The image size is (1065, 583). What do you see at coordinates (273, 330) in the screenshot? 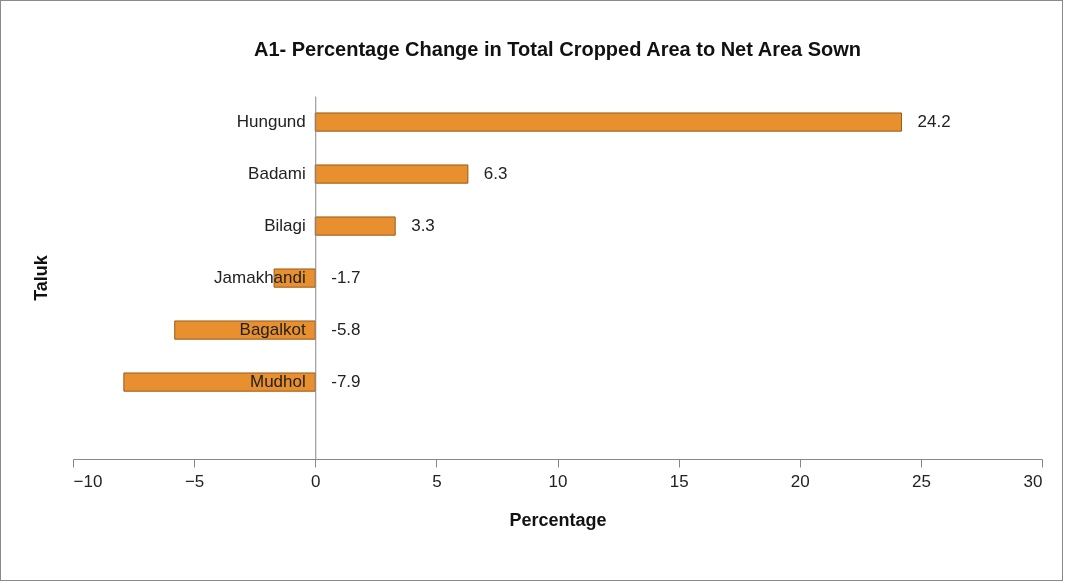
I see `y-tick-label: Bagalkot` at bounding box center [273, 330].